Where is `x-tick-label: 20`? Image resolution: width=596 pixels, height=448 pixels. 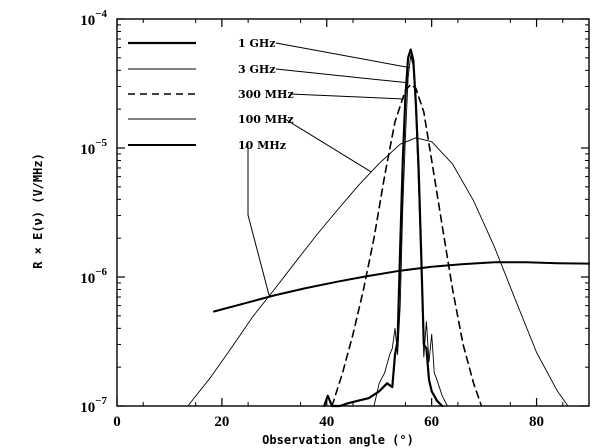 x-tick-label: 20 is located at coordinates (221, 422).